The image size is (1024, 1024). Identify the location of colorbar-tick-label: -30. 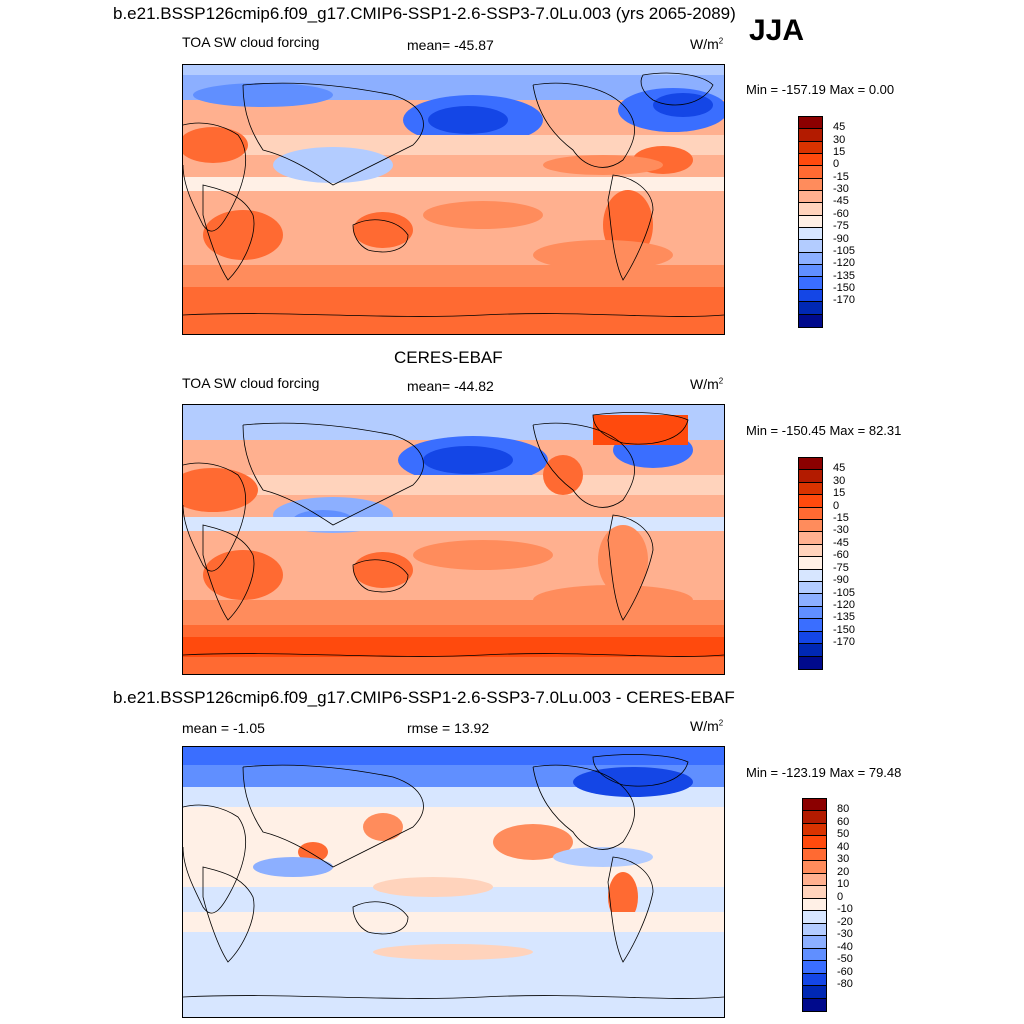
(841, 189).